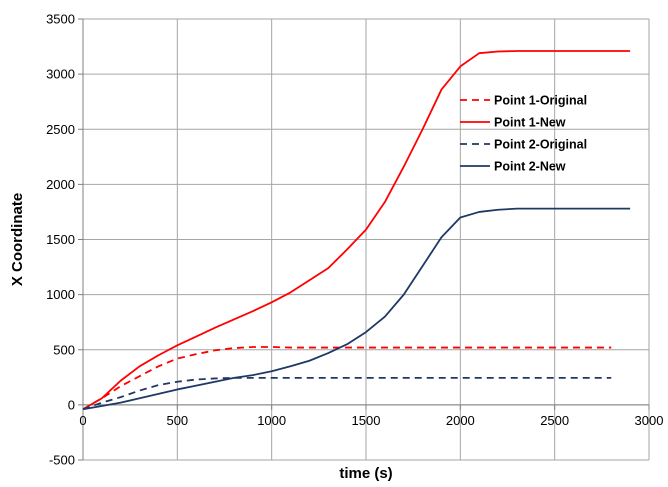 This screenshot has height=487, width=668. I want to click on x-tick-label: 3000, so click(649, 420).